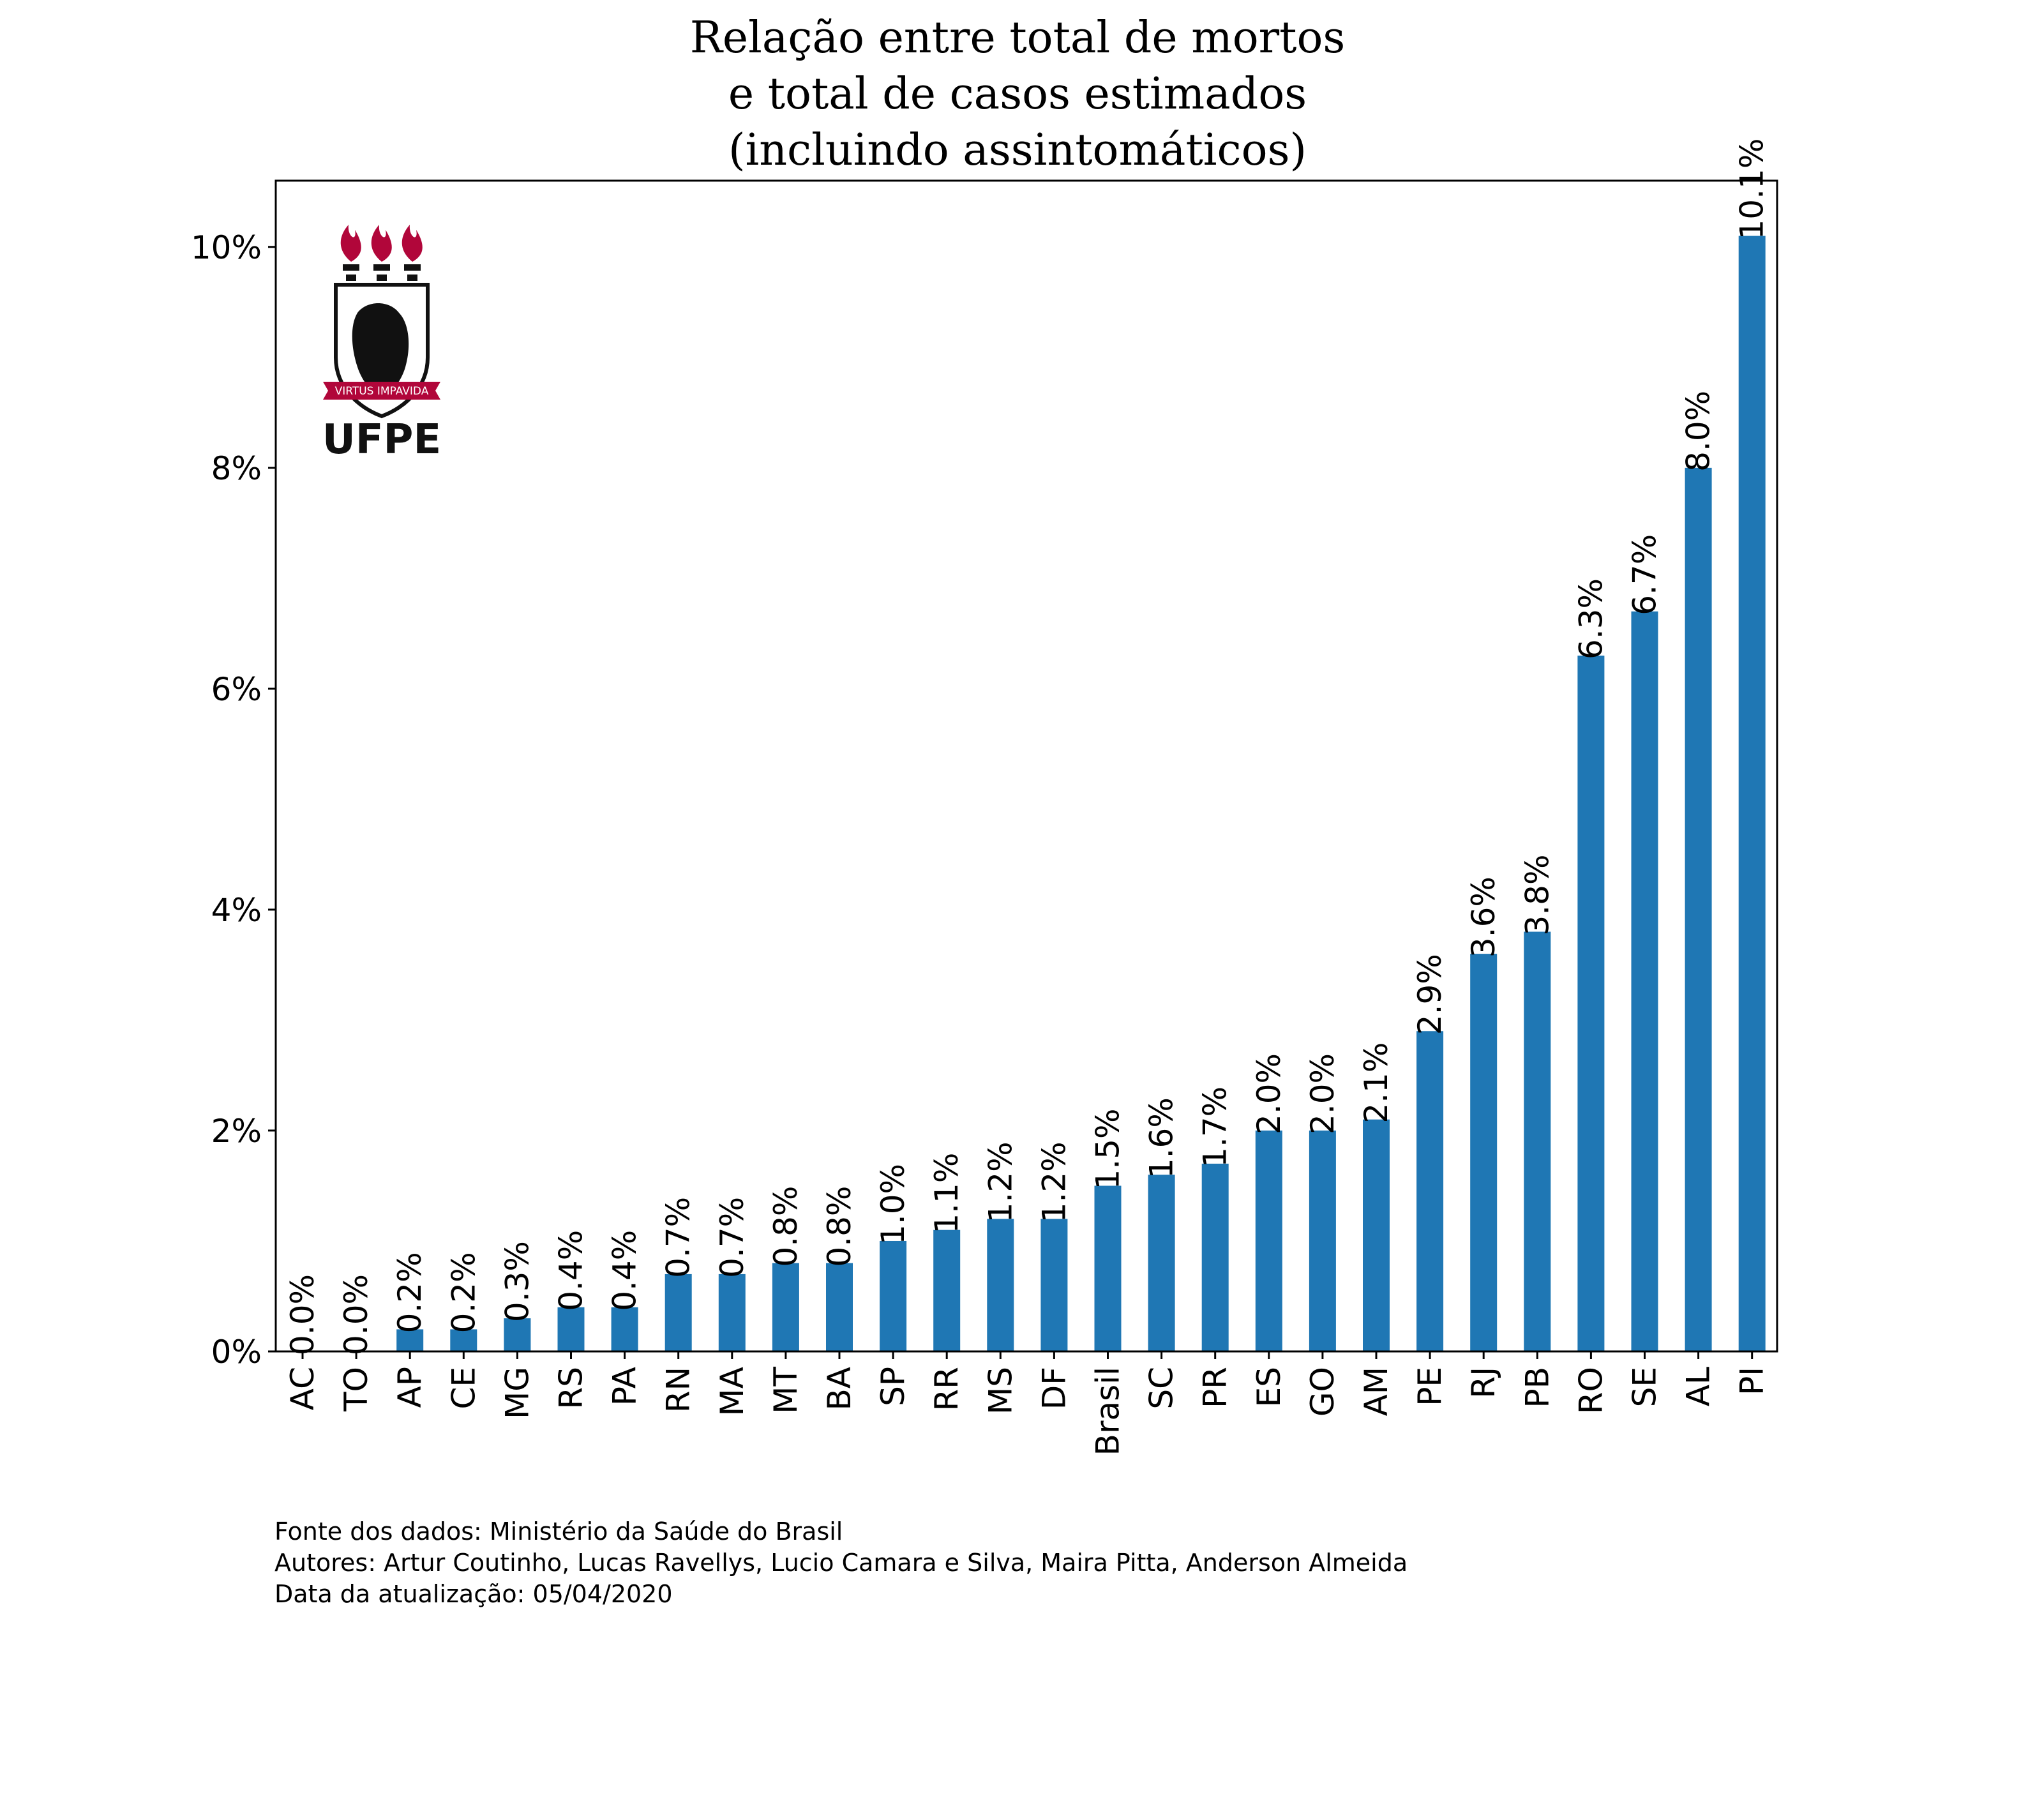  What do you see at coordinates (1053, 1388) in the screenshot?
I see `x-tick-label: DF` at bounding box center [1053, 1388].